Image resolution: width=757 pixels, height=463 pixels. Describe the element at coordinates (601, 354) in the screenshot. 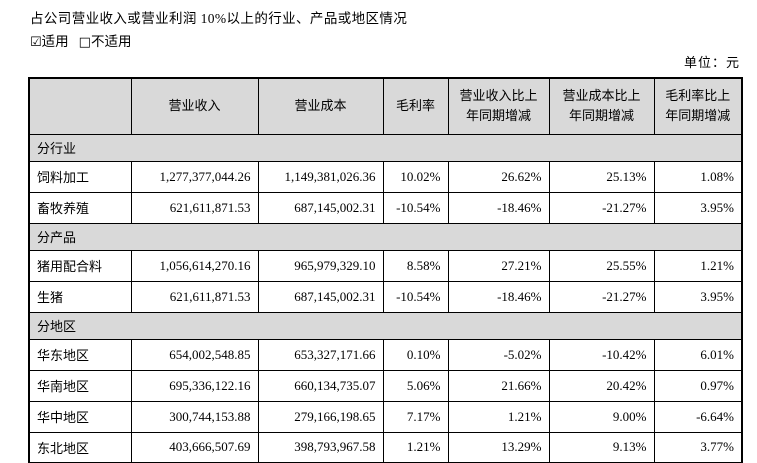

I see `cost-yoy-cell: -10.42%` at that location.